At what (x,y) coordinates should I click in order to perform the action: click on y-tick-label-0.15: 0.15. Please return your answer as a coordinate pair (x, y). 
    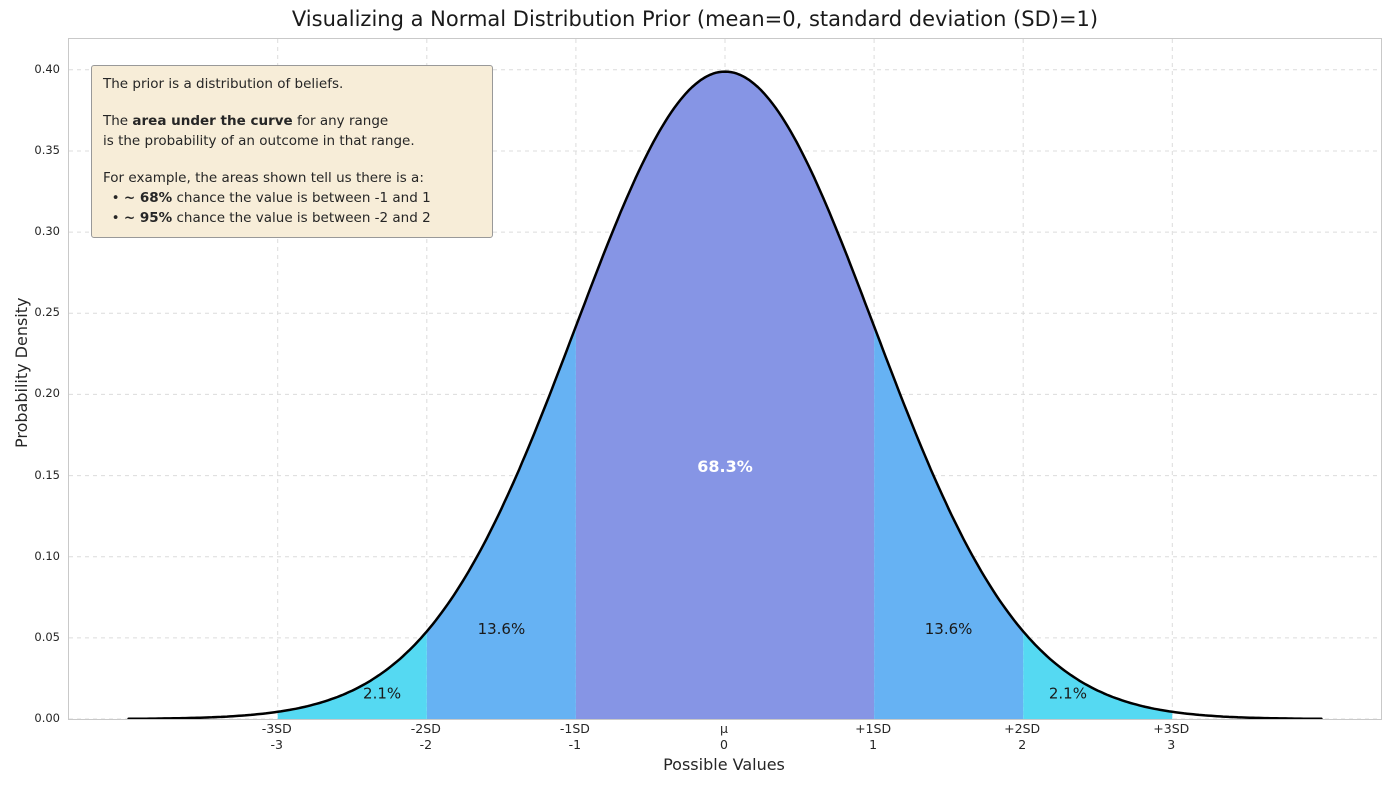
    Looking at the image, I should click on (47, 474).